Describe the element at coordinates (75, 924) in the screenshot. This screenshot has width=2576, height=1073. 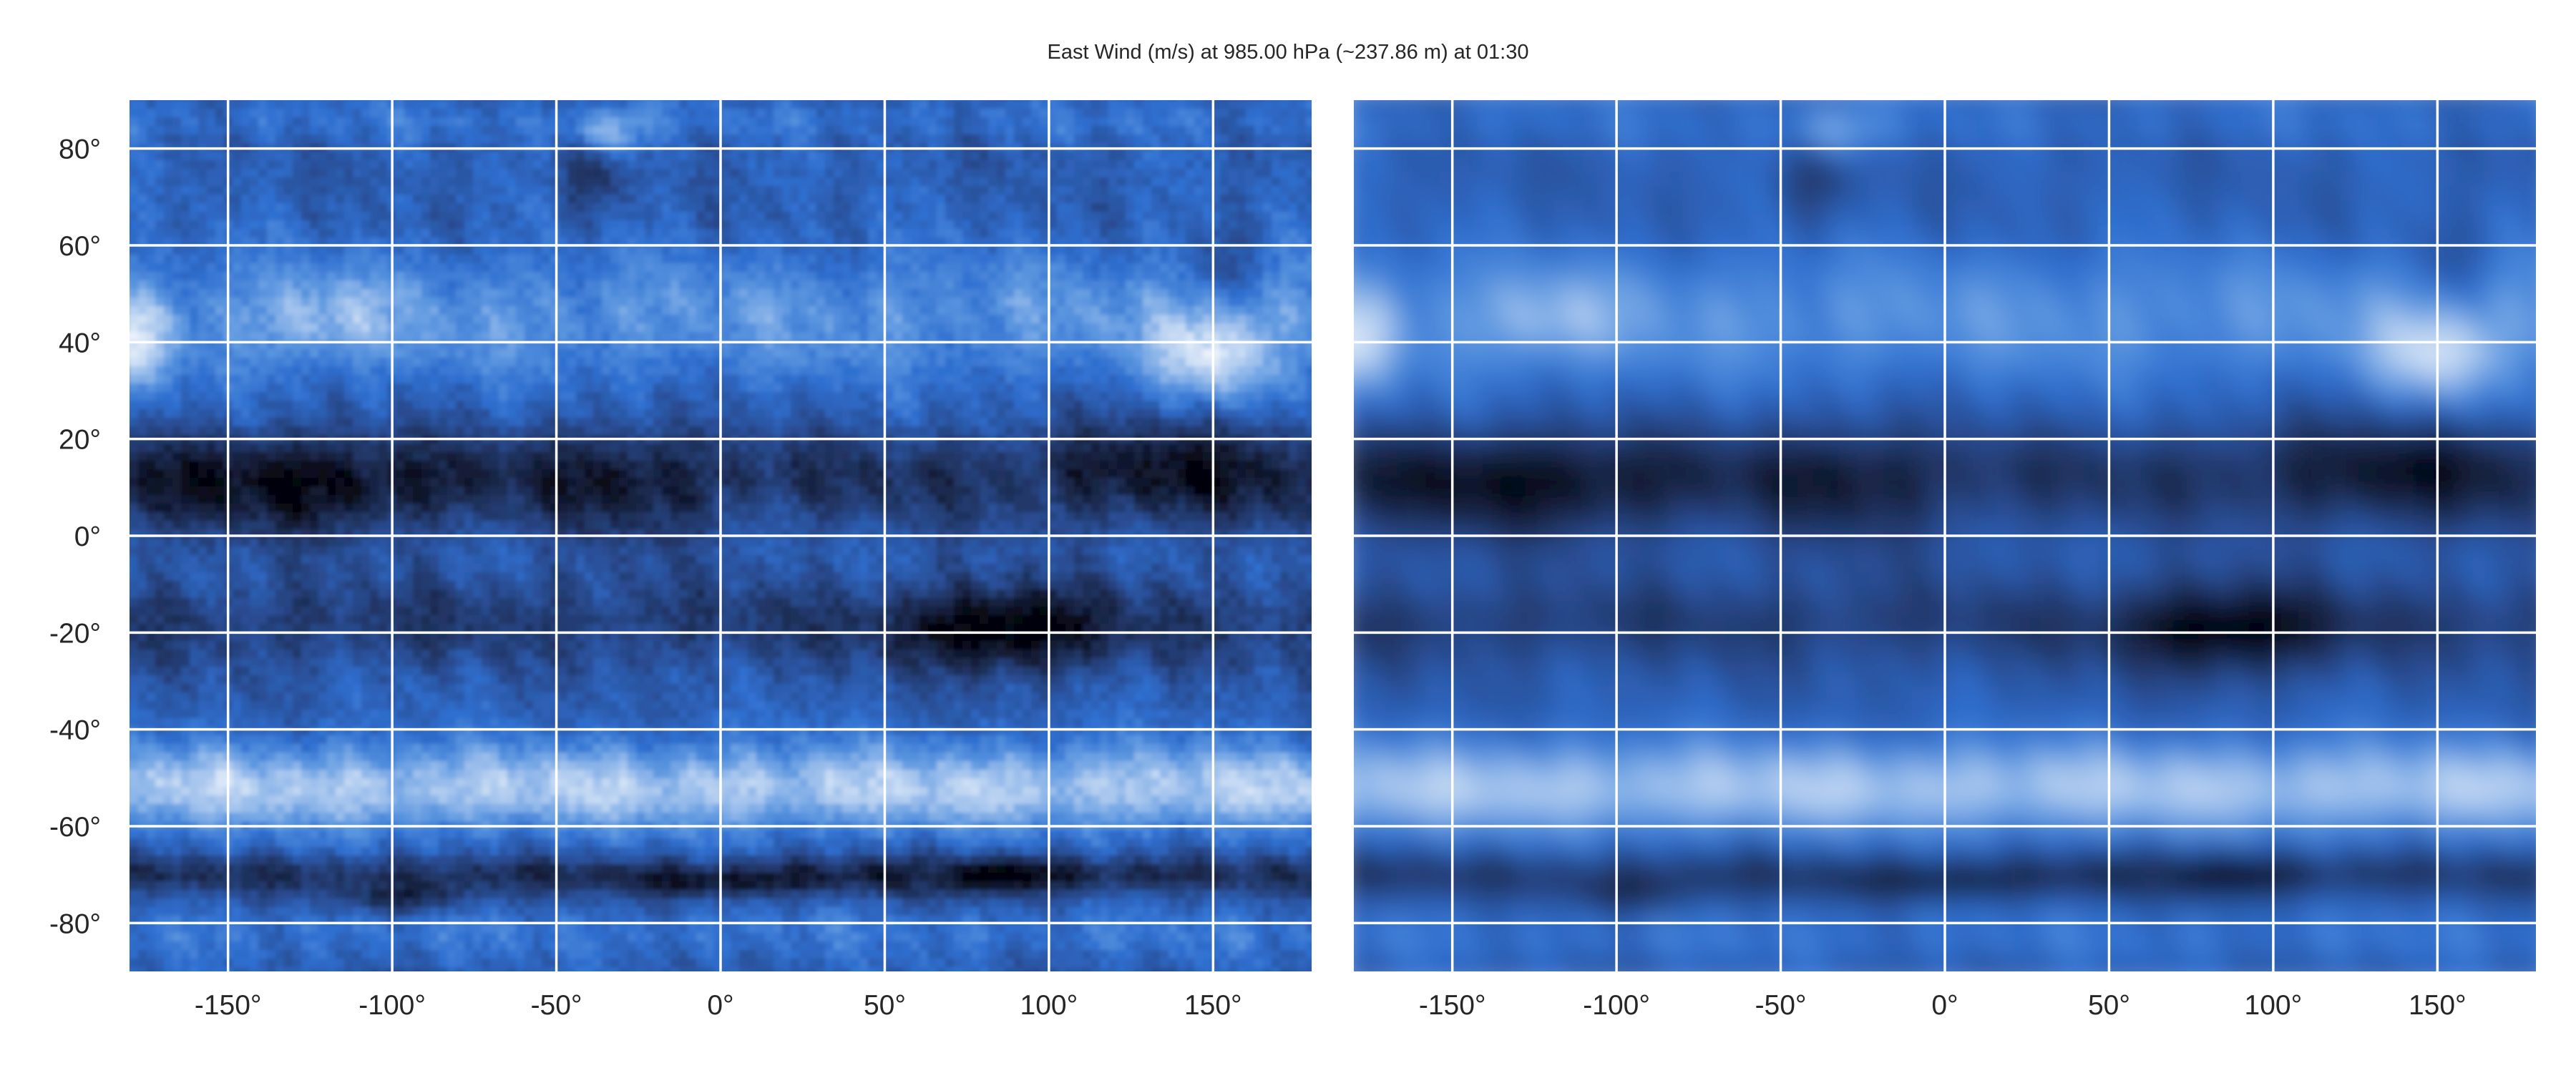
I see `y-tick-label: -80°` at that location.